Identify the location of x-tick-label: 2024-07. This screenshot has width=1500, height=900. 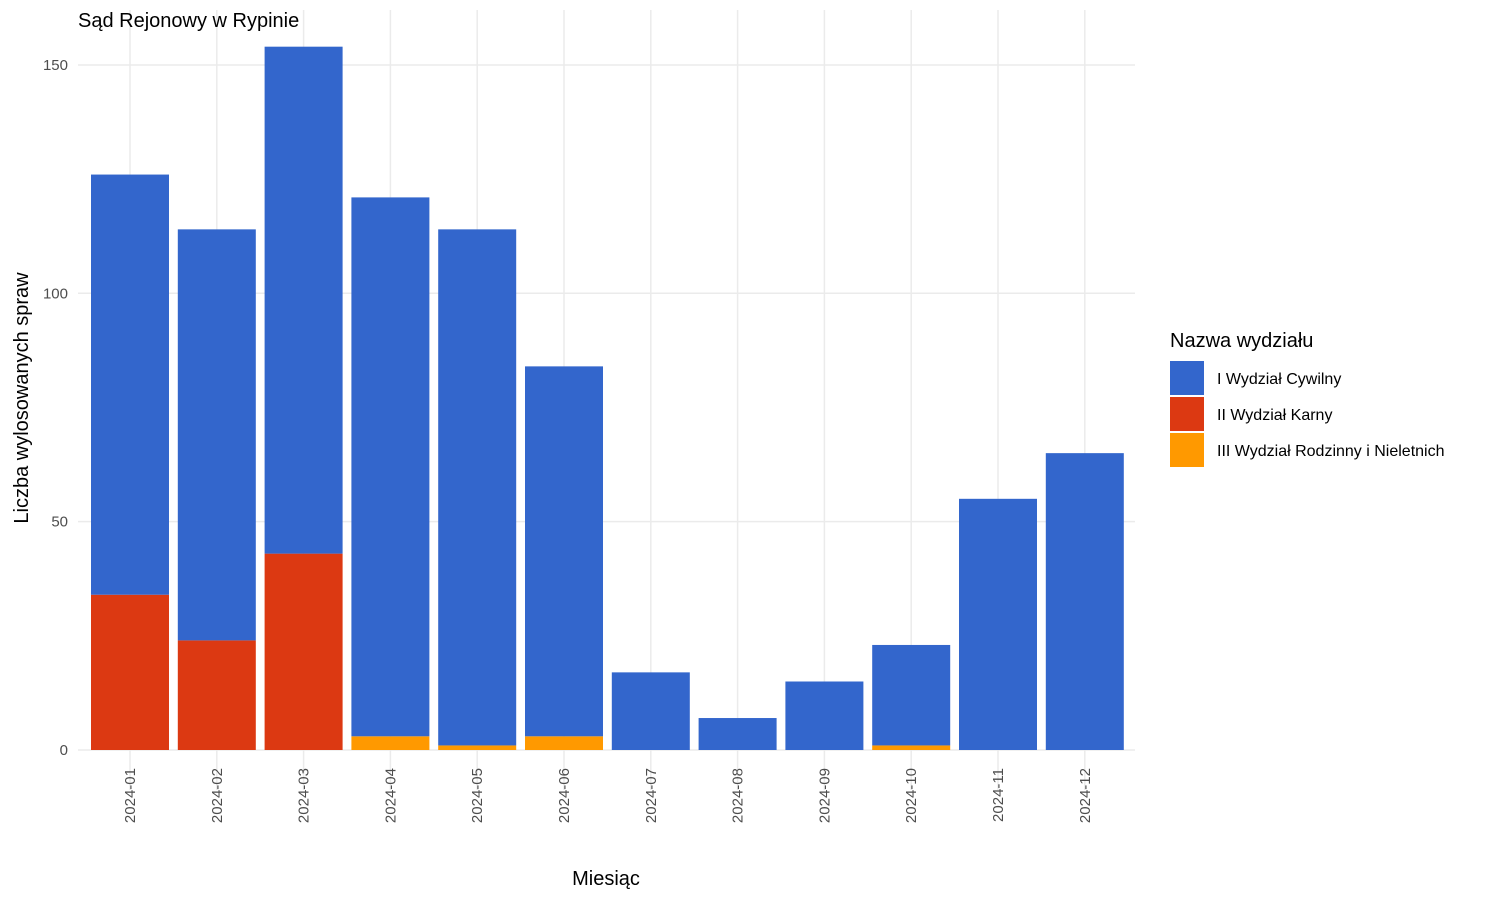
(651, 795).